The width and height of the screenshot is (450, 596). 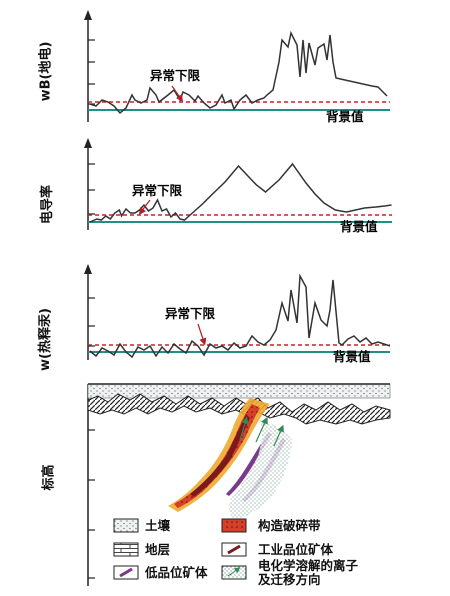 I want to click on panel3-profile, so click(x=240, y=316).